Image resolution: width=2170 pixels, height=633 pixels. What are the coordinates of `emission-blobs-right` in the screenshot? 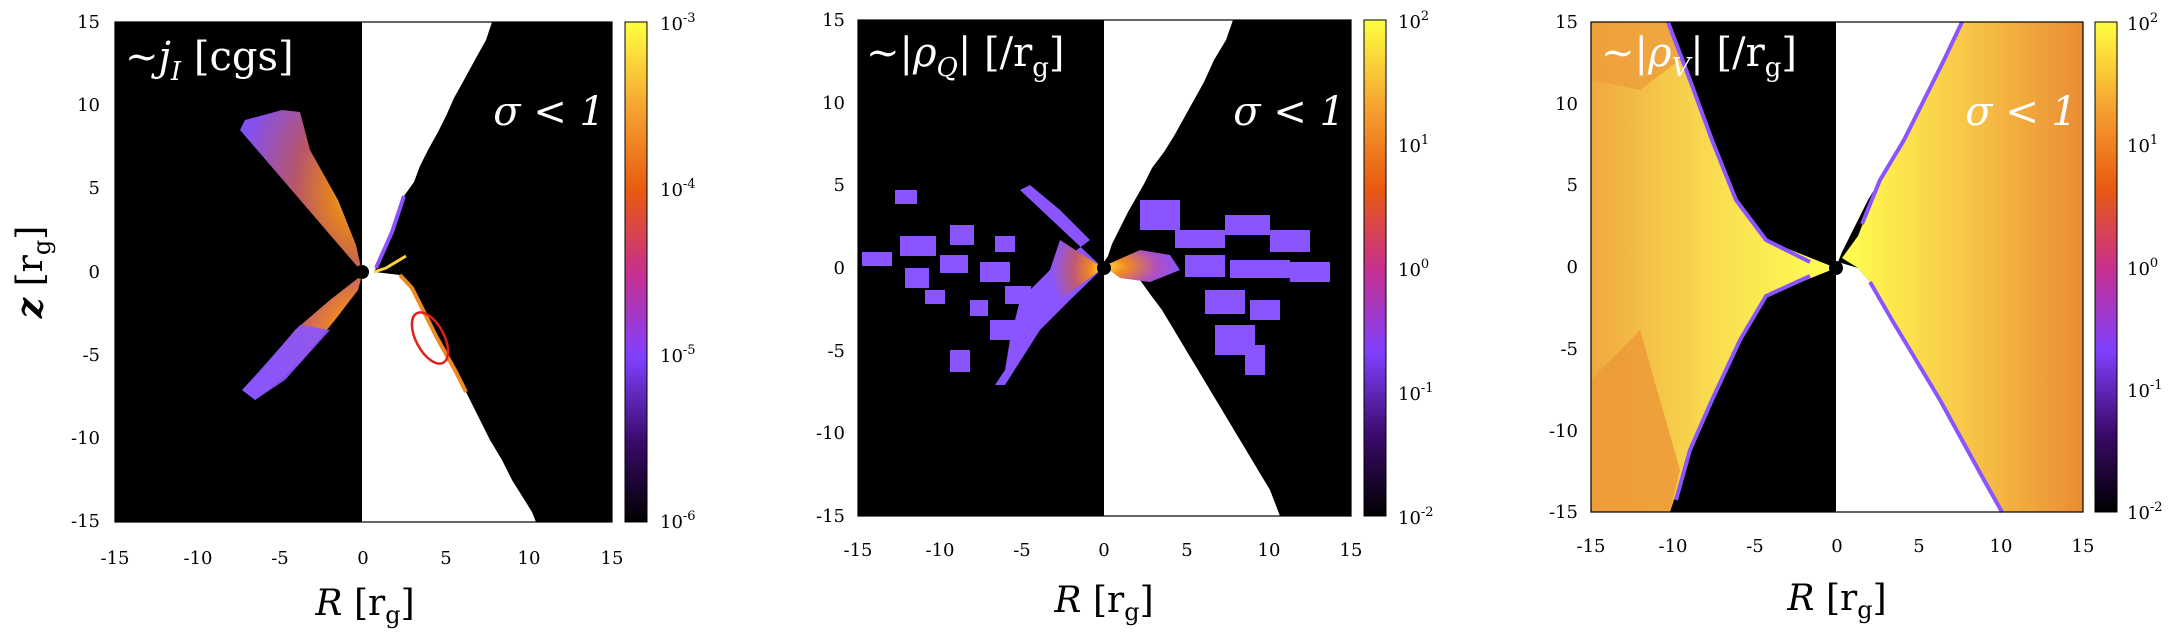 It's located at (1235, 287).